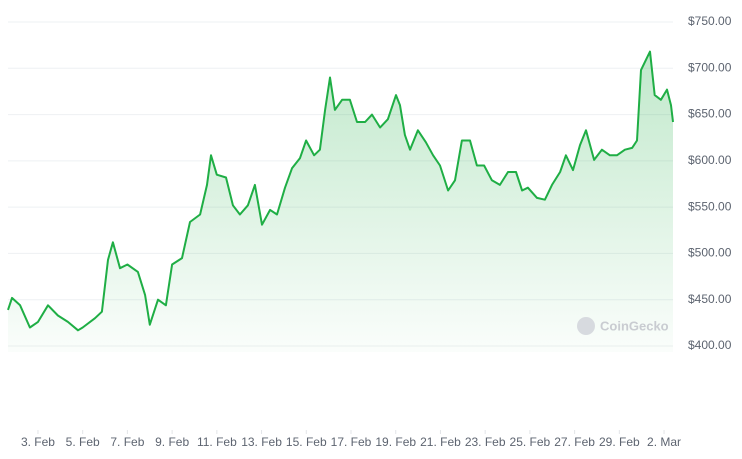  What do you see at coordinates (710, 67) in the screenshot?
I see `y-tick-label: $700.00` at bounding box center [710, 67].